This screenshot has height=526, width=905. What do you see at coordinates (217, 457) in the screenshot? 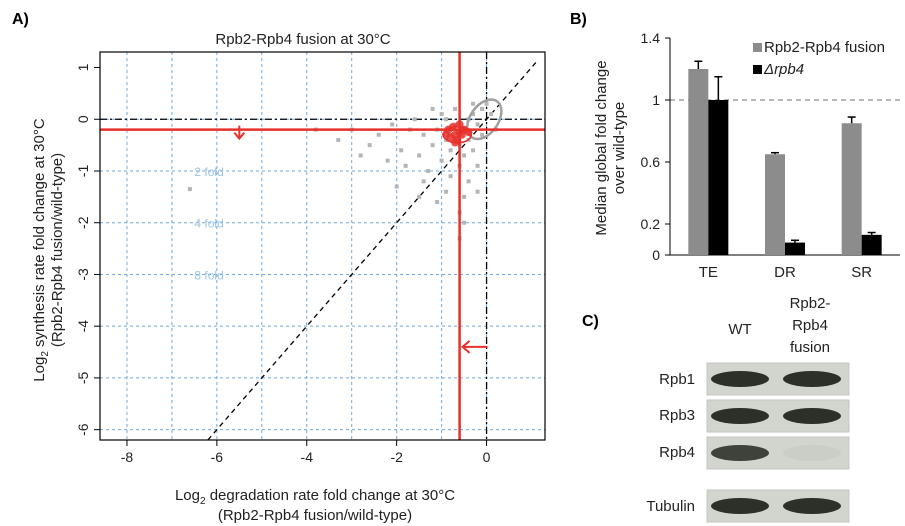
I see `x-tick-label: -6` at bounding box center [217, 457].